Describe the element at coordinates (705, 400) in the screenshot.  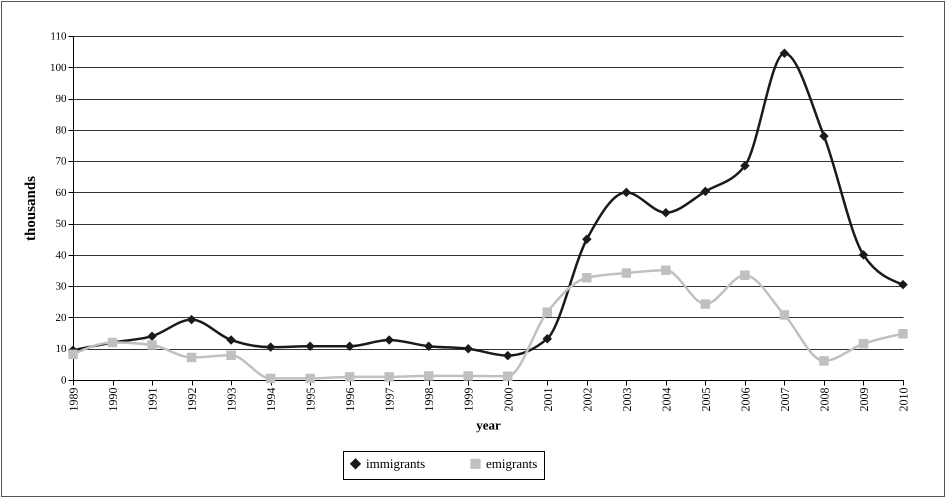
I see `x-tick-label: 2005` at that location.